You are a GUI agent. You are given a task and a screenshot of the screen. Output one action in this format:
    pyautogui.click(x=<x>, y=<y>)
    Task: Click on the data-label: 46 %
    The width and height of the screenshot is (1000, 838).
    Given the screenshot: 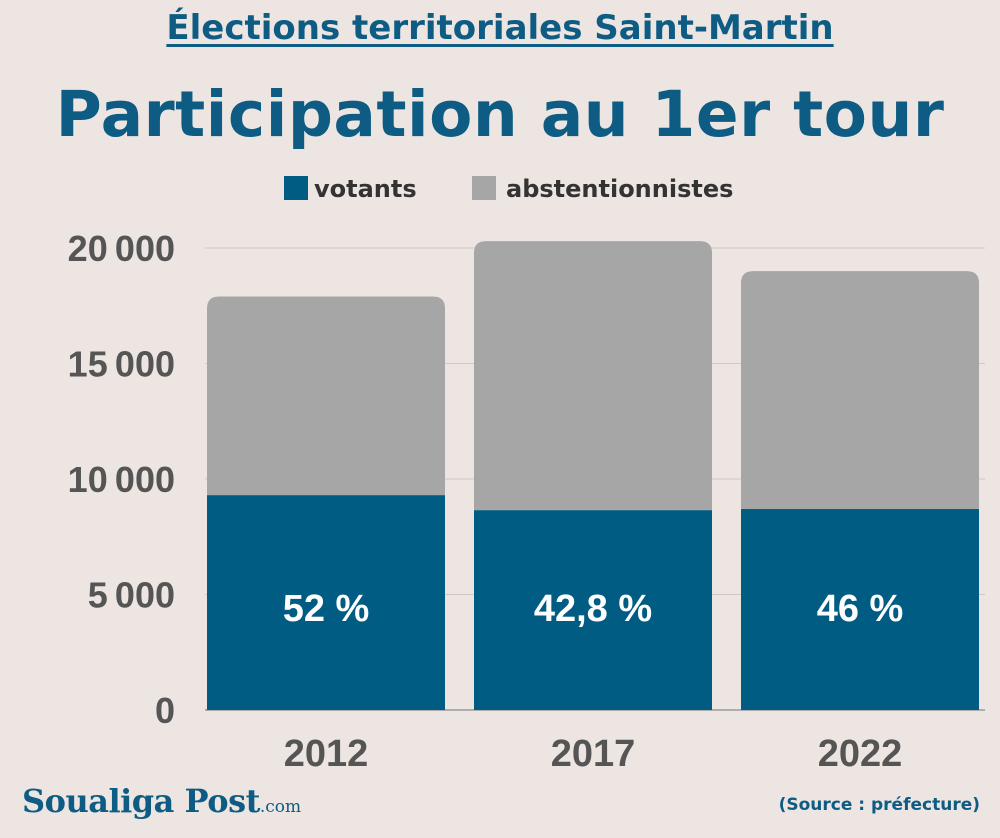 What is the action you would take?
    pyautogui.click(x=860, y=609)
    